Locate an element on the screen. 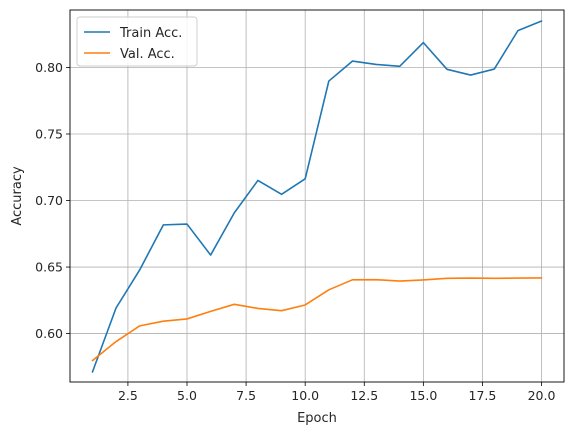 Image resolution: width=579 pixels, height=436 pixels. x-tick-label: 7.5 is located at coordinates (246, 395).